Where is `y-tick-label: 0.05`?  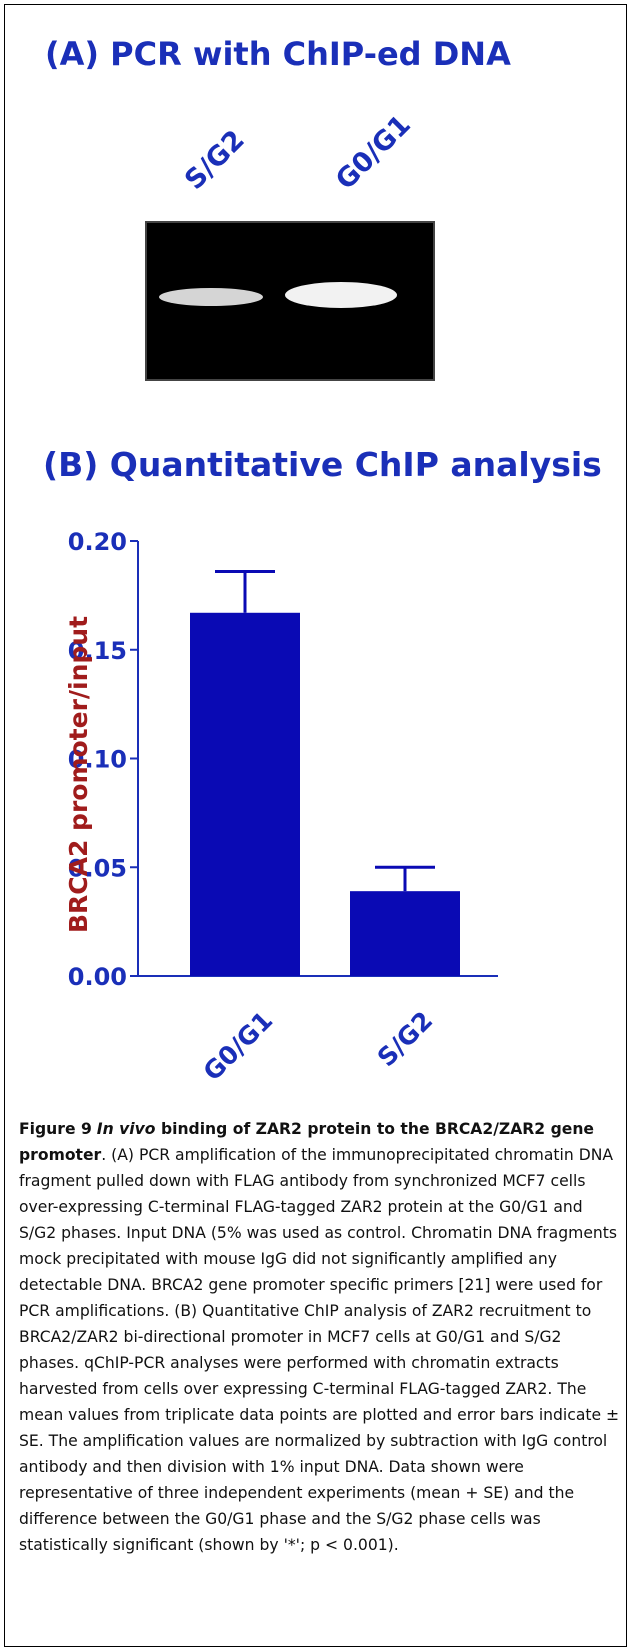
y-tick-label: 0.05 is located at coordinates (97, 868).